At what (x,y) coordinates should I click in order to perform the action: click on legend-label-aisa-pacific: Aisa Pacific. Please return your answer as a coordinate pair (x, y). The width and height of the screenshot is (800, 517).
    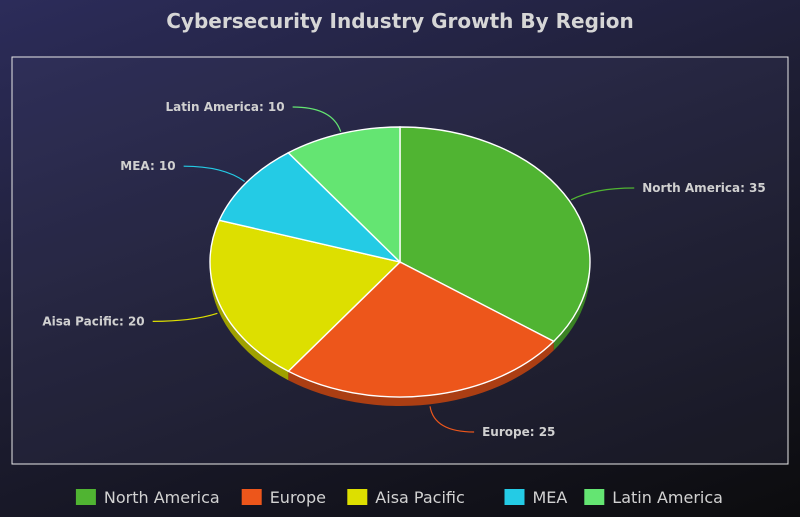
    Looking at the image, I should click on (419, 497).